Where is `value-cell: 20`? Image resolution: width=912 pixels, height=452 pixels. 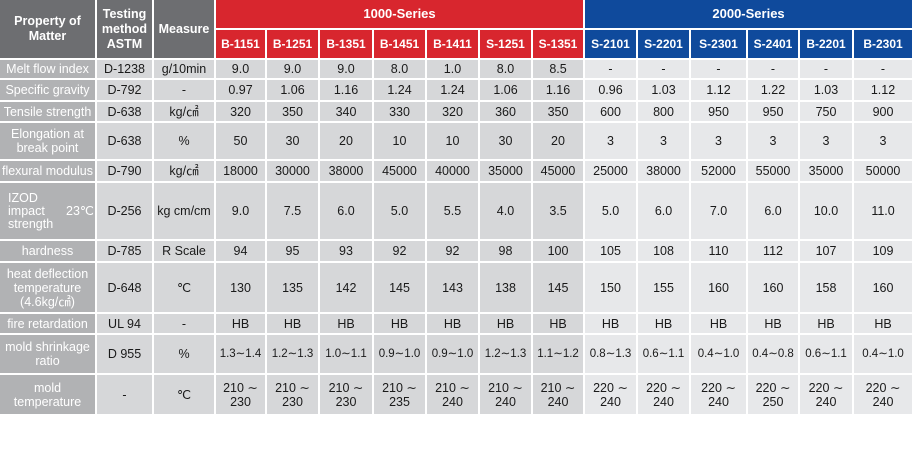 value-cell: 20 is located at coordinates (559, 142).